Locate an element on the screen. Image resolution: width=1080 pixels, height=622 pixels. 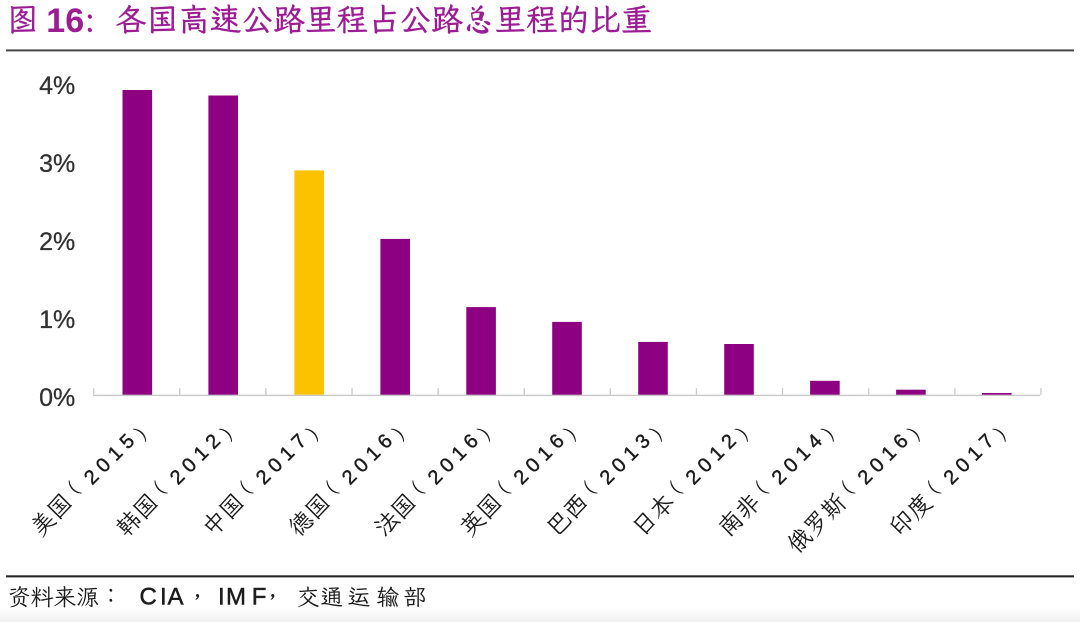
svg-text: 3% is located at coordinates (57, 164).